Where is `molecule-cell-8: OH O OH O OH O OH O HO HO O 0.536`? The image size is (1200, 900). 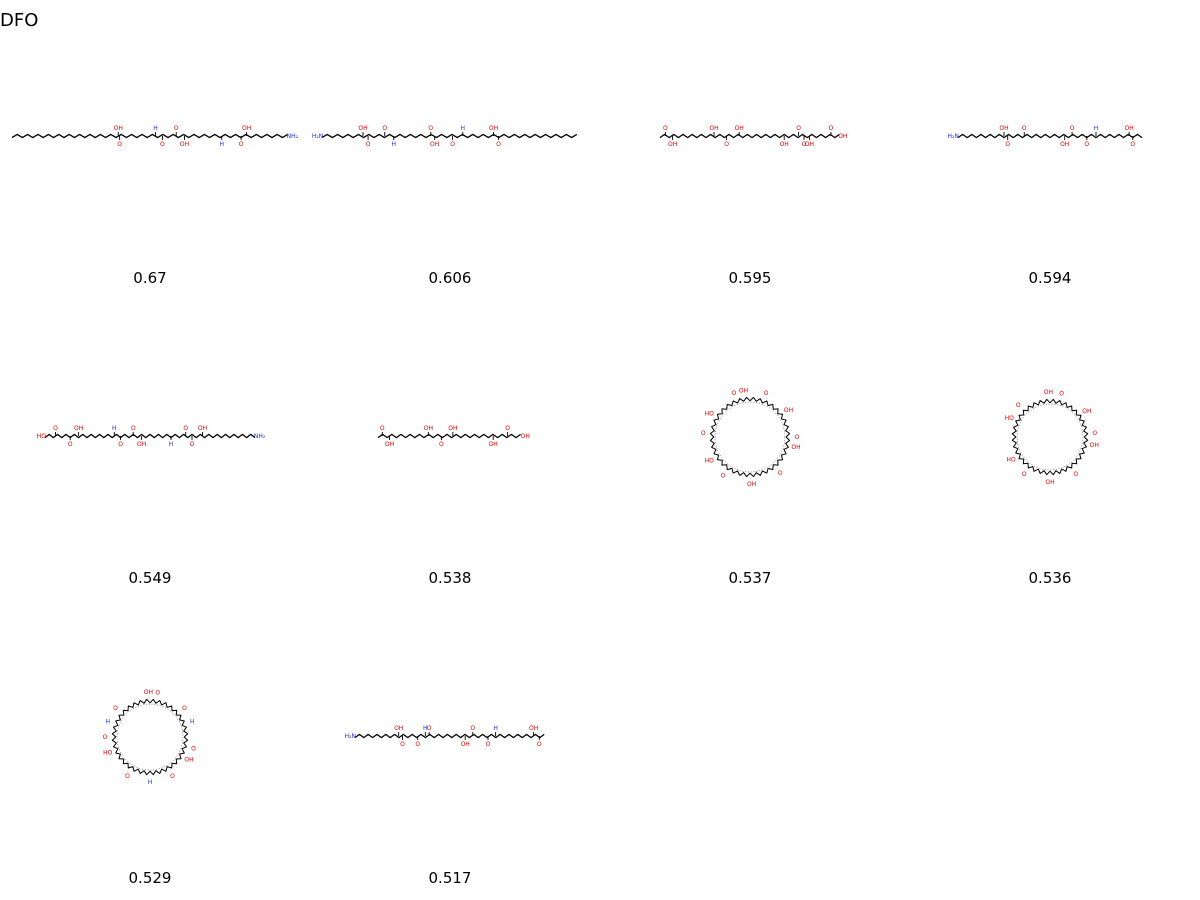 molecule-cell-8: OH O OH O OH O OH O HO HO O 0.536 is located at coordinates (1050, 450).